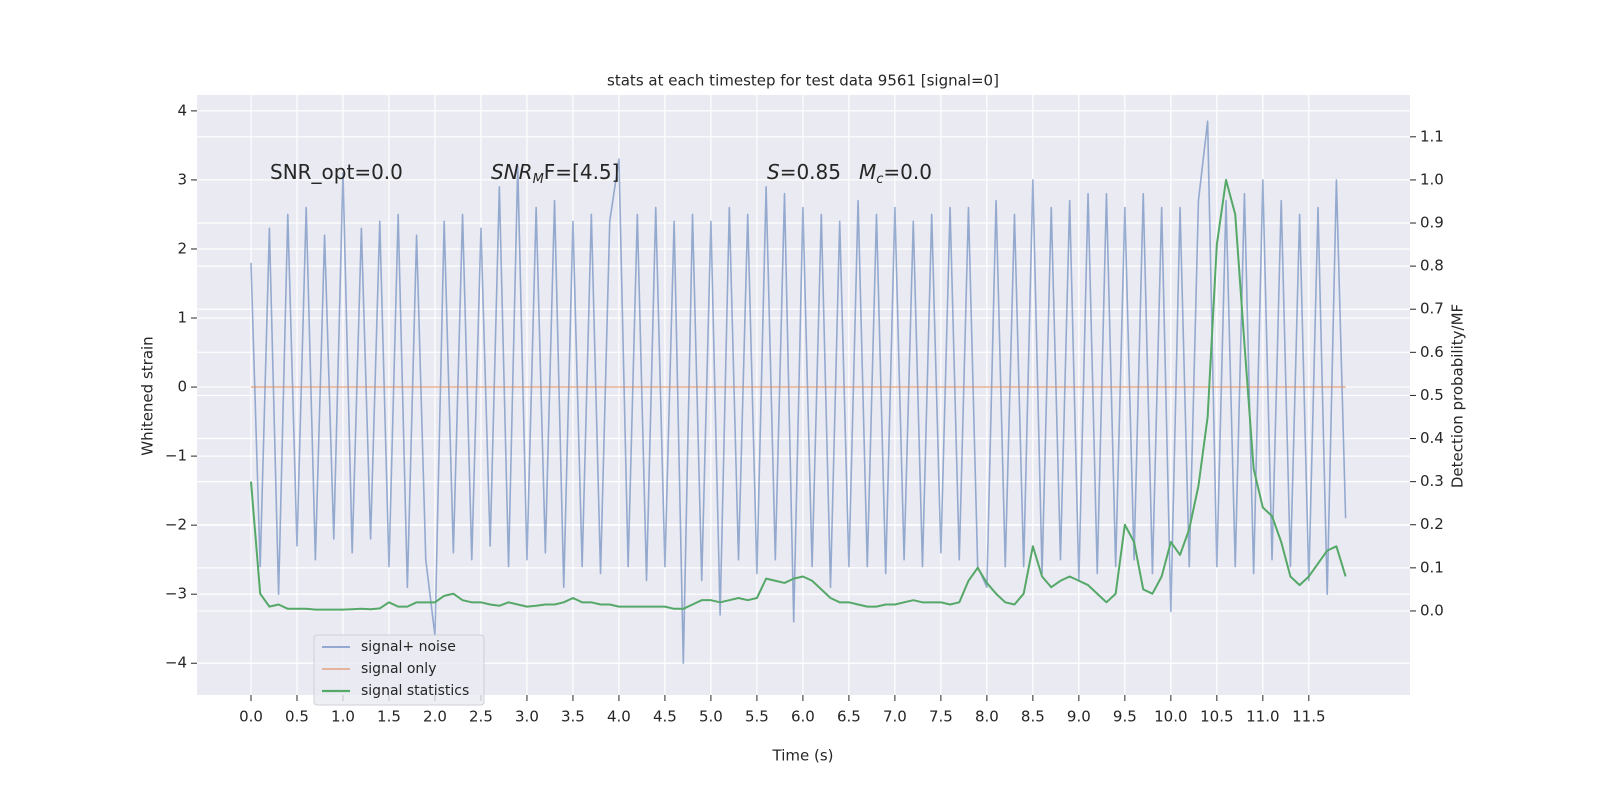 Image resolution: width=1600 pixels, height=800 pixels. What do you see at coordinates (1079, 717) in the screenshot?
I see `x-tick-label: 9.0` at bounding box center [1079, 717].